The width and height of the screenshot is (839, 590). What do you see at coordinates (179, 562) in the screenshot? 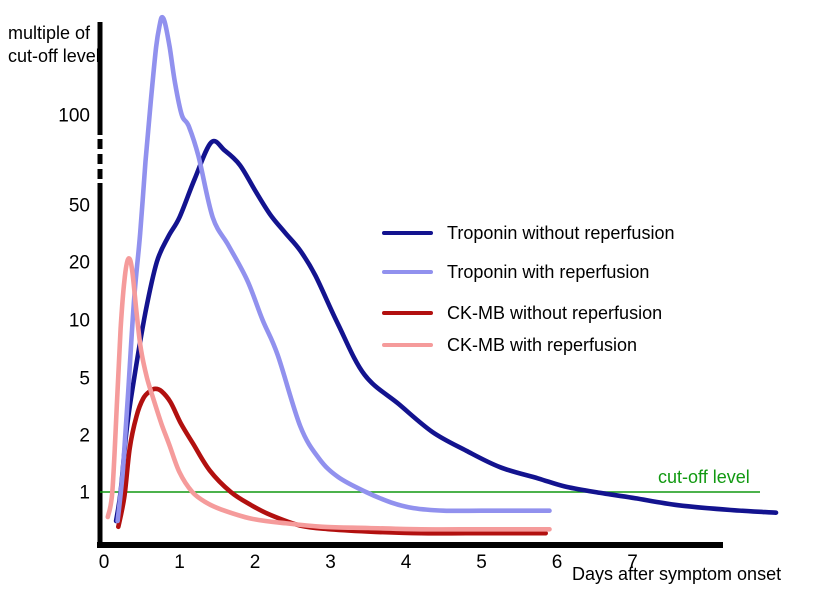
I see `x-tick-label: 1` at bounding box center [179, 562].